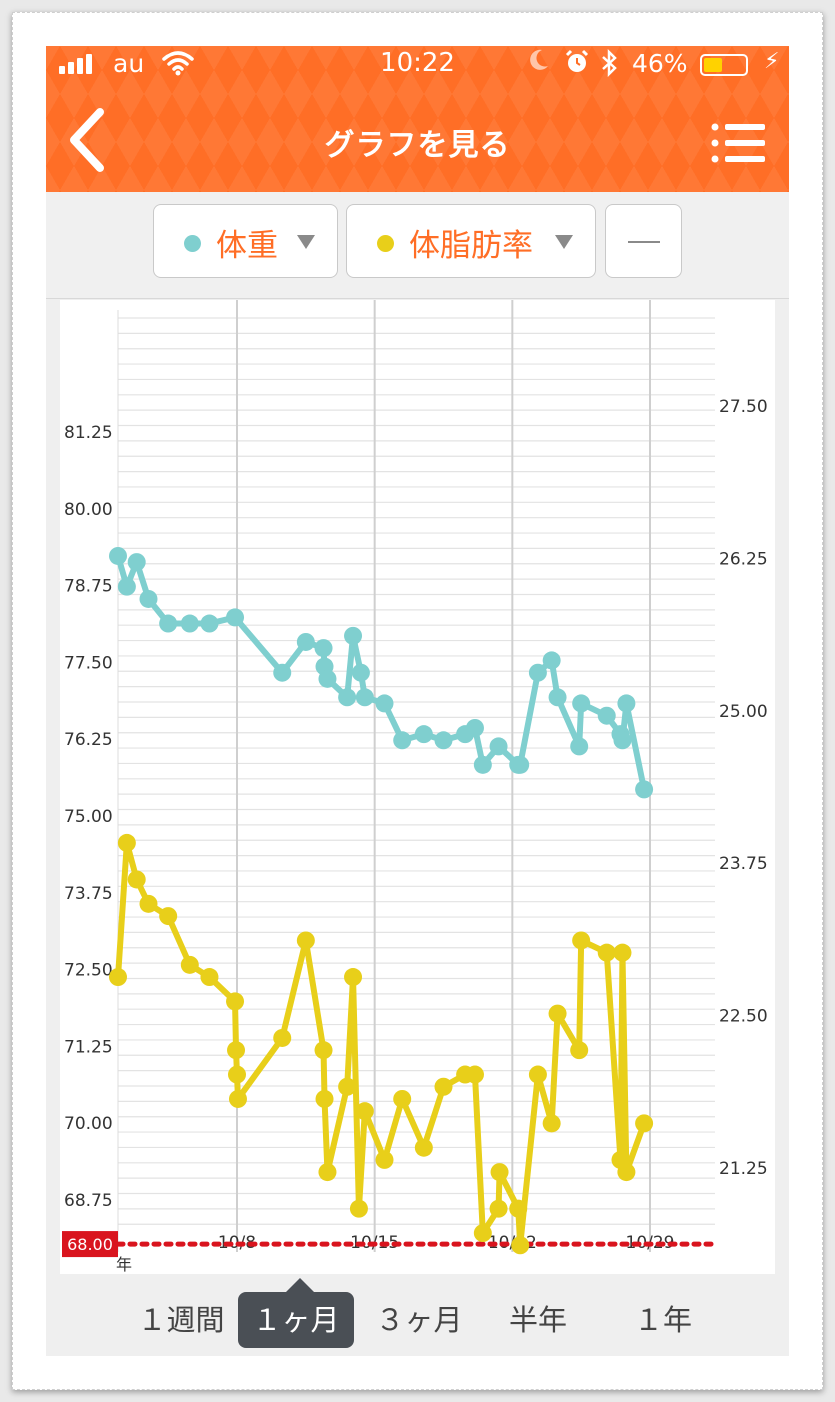 Image resolution: width=835 pixels, height=1402 pixels. I want to click on tab-1-week: １週間, so click(181, 1320).